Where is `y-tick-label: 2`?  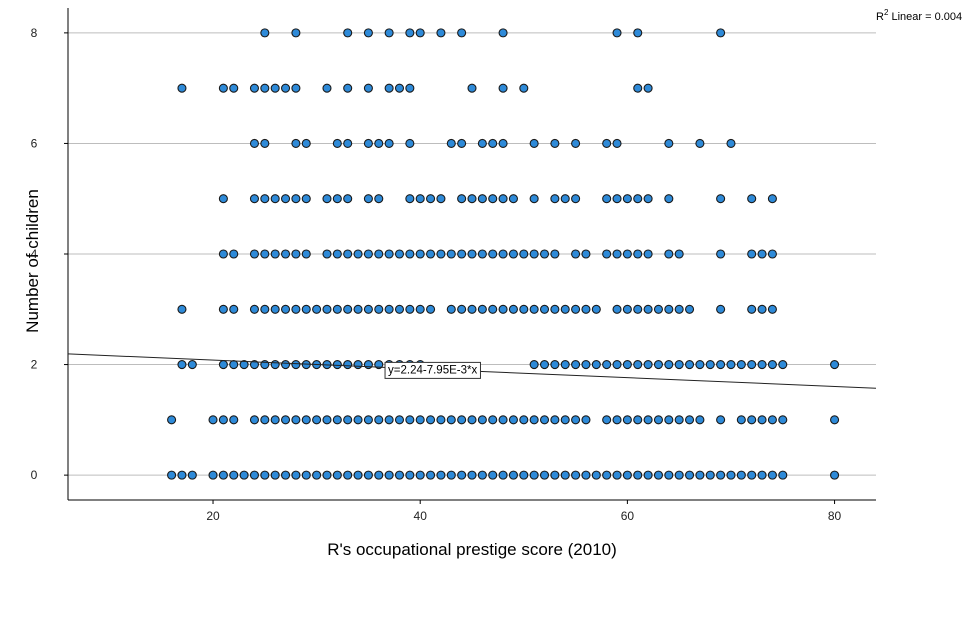
y-tick-label: 2 is located at coordinates (34, 365).